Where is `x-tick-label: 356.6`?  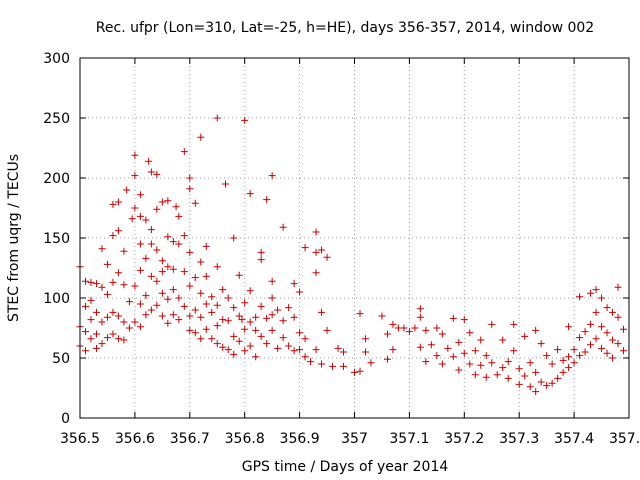
x-tick-label: 356.6 is located at coordinates (135, 439).